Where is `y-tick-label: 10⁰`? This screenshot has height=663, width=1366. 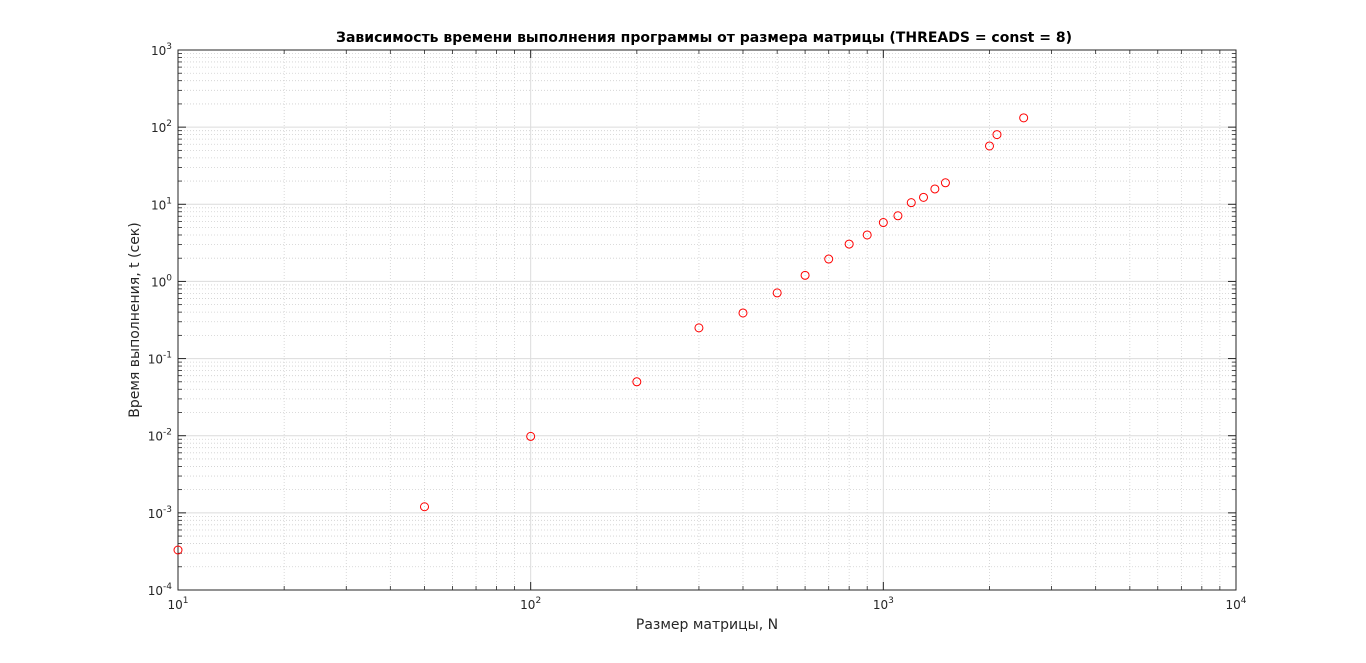 y-tick-label: 10⁰ is located at coordinates (161, 281).